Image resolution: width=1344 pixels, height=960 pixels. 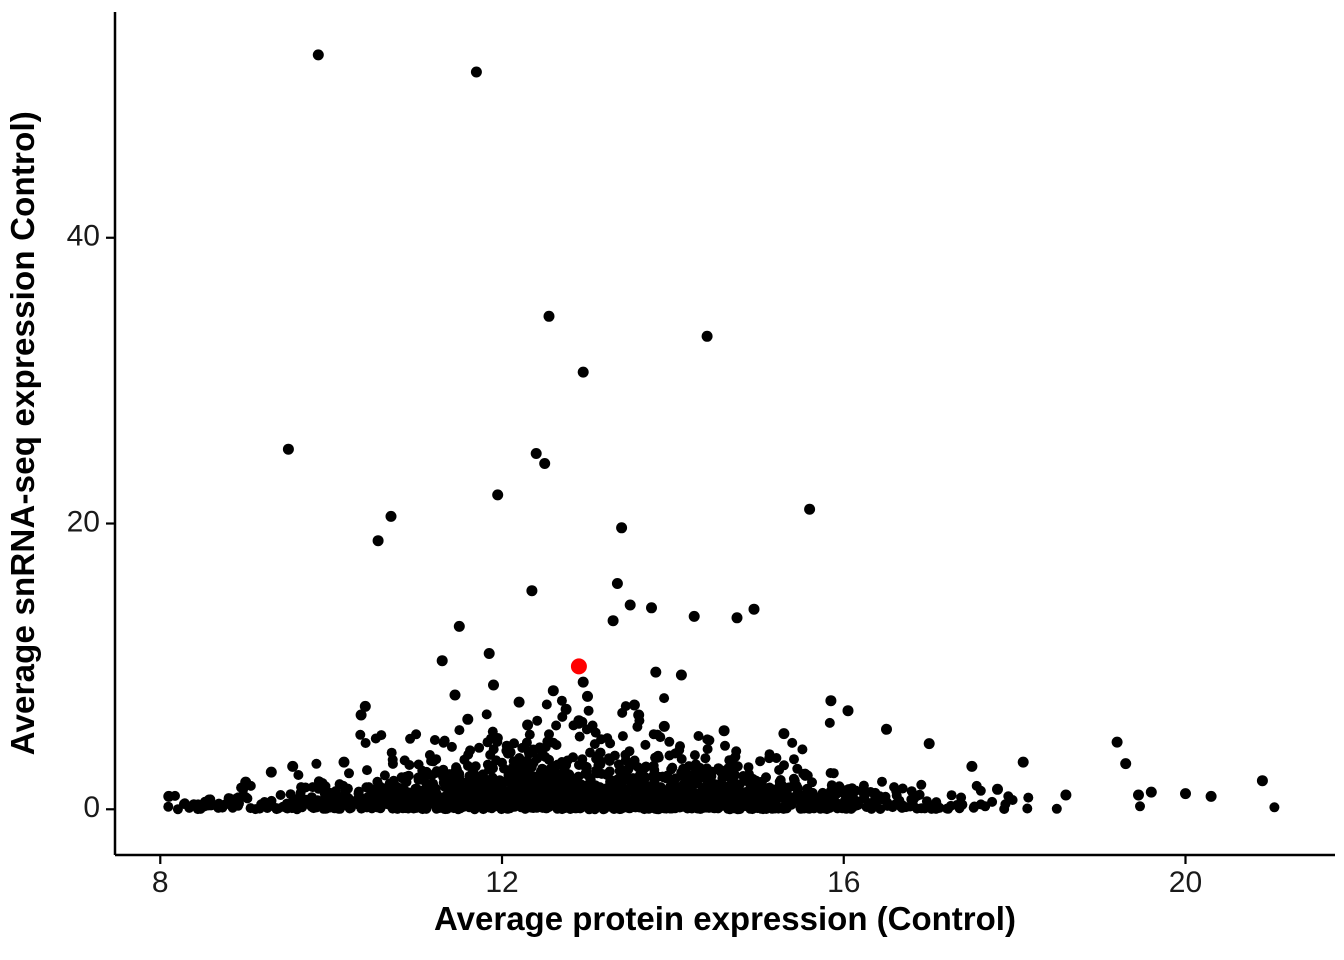 I want to click on y-axis-title-wrap: Average snRNA-seq expression Control), so click(x=23, y=433).